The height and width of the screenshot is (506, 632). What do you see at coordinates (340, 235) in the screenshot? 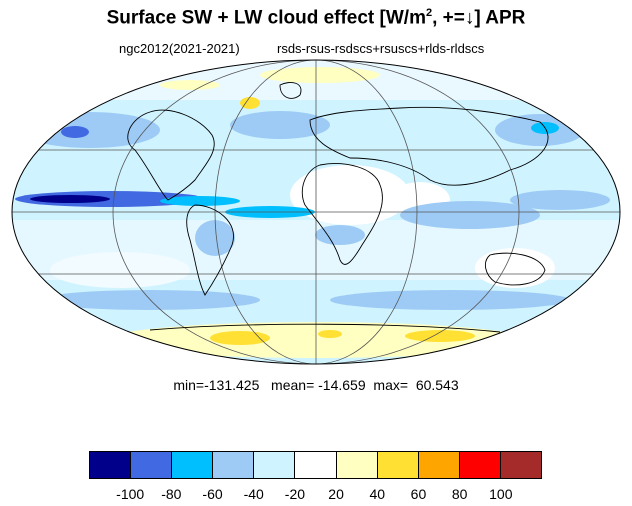
I see `patch-congo` at bounding box center [340, 235].